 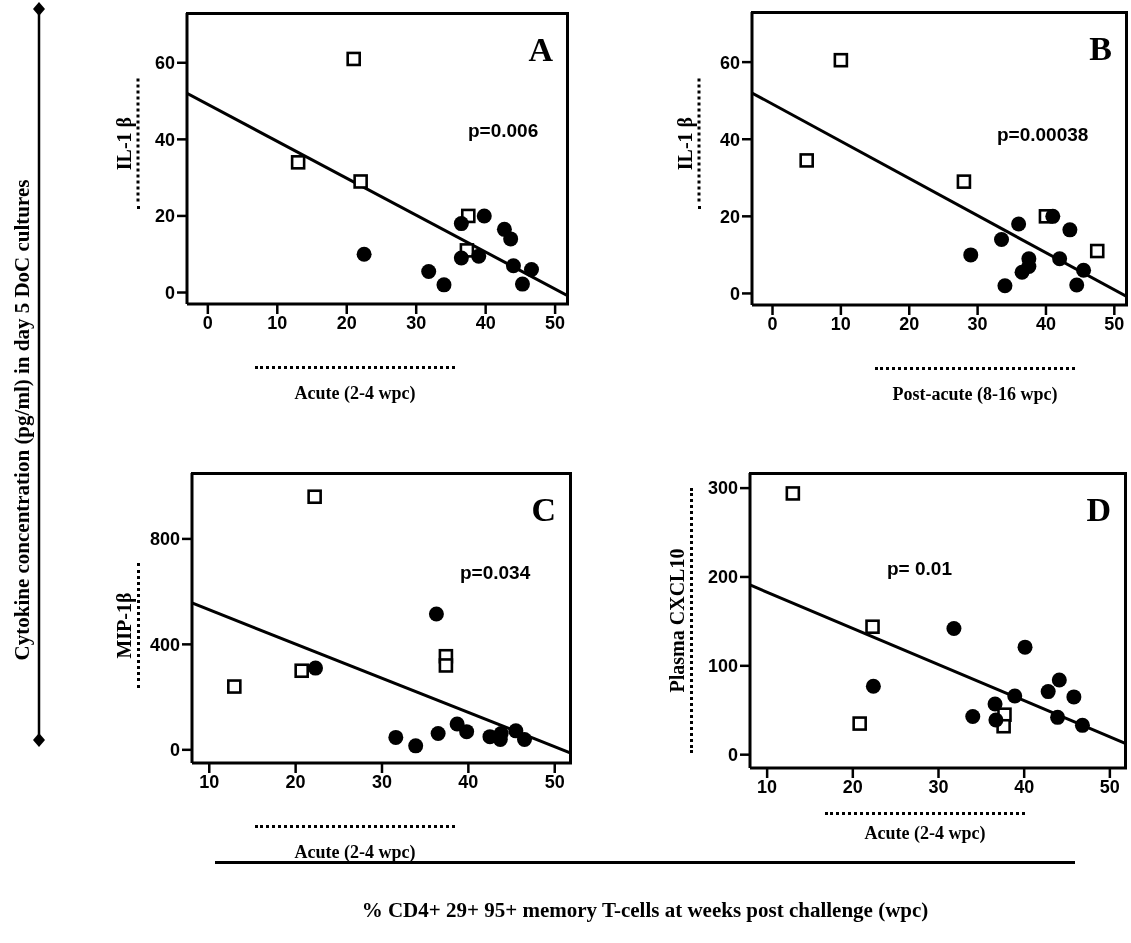 I want to click on y-tick-label: 300, so click(x=722, y=488).